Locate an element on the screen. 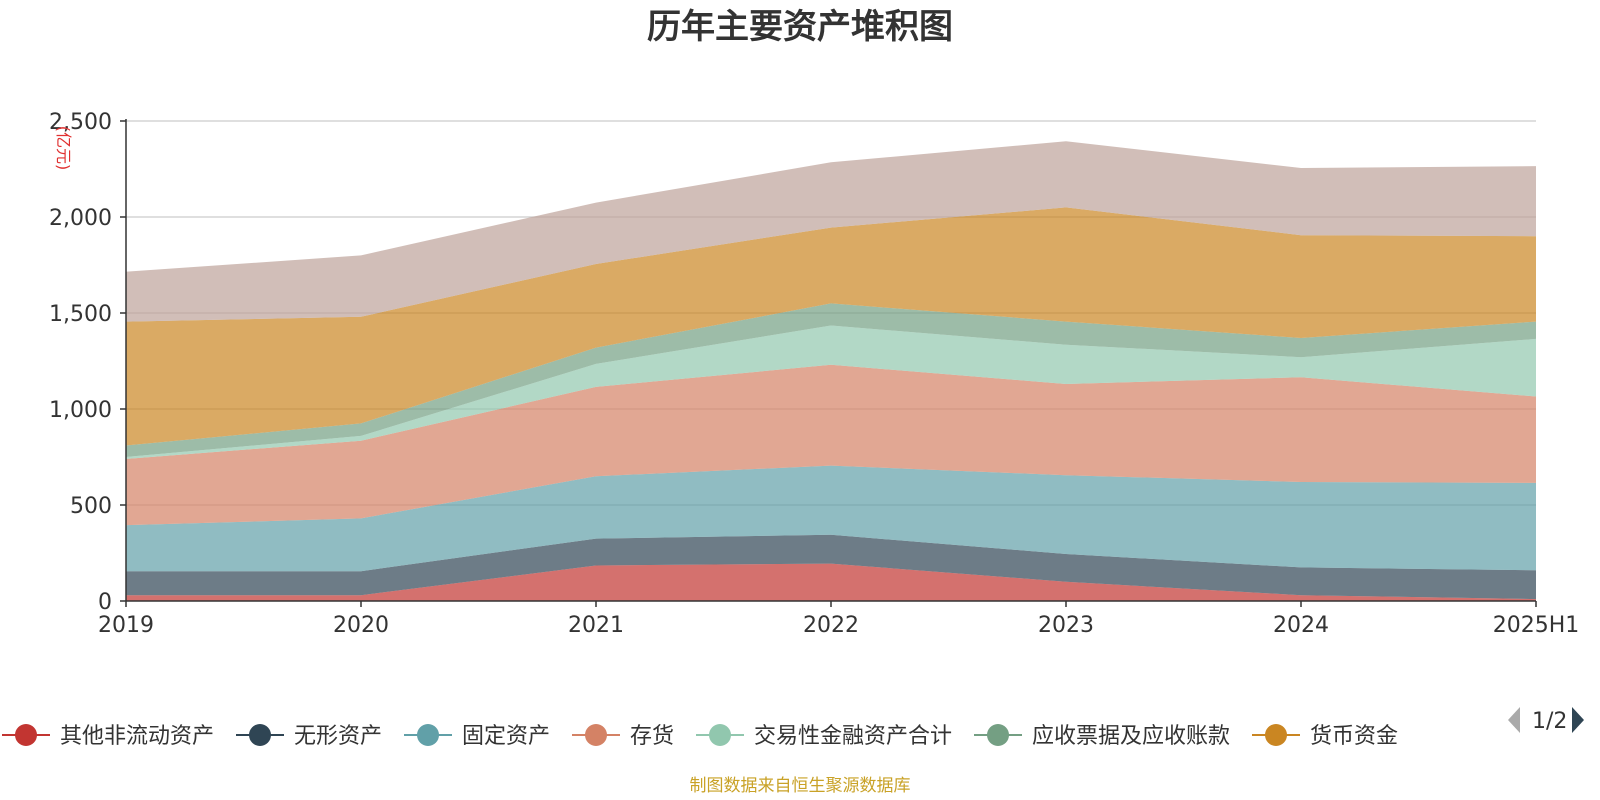  legend-label: 固定资产 is located at coordinates (506, 736).